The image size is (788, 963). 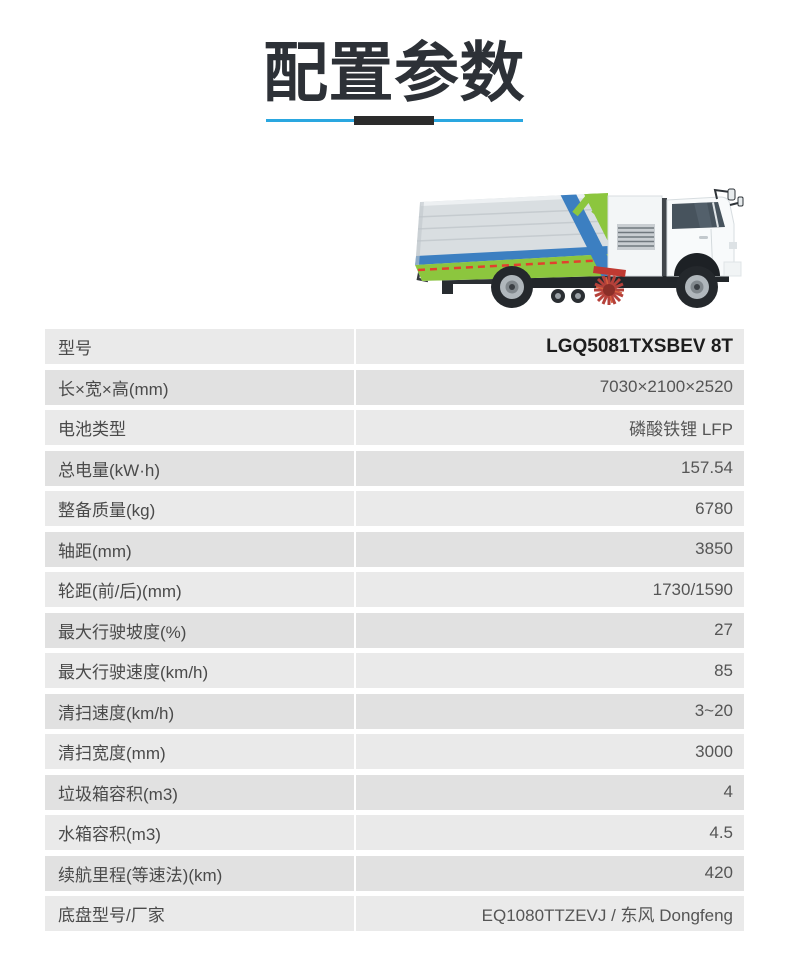 I want to click on table-row-sweep-width: 清扫宽度(mm) 3000, so click(x=394, y=751).